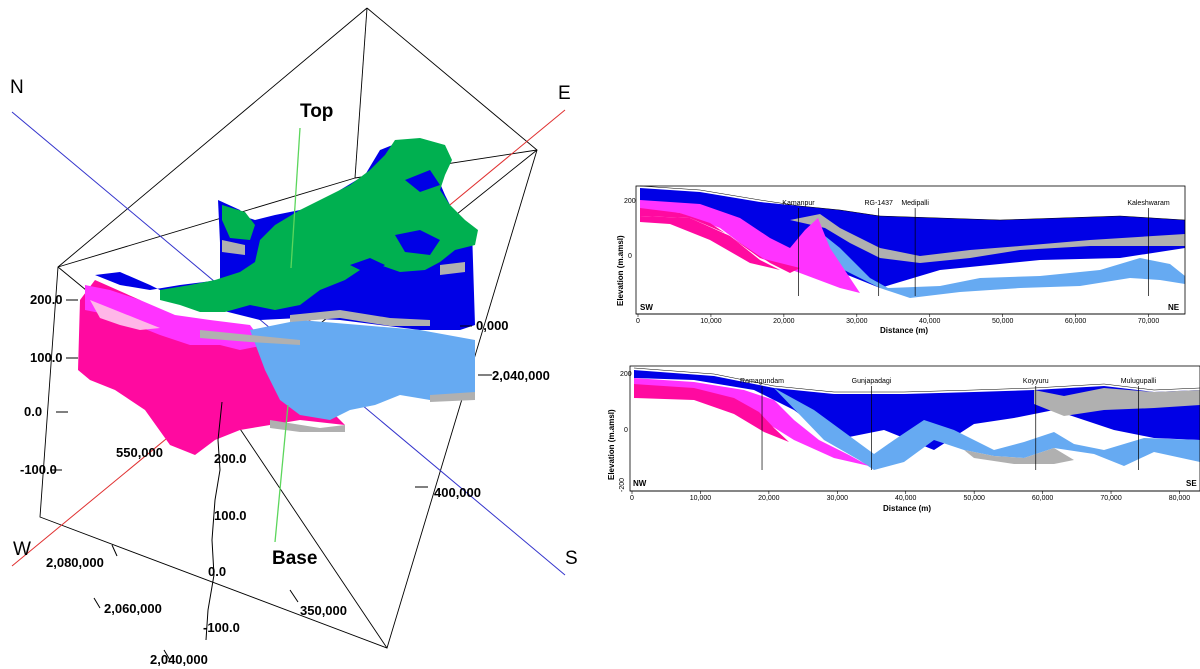 This screenshot has width=1200, height=669. What do you see at coordinates (626, 374) in the screenshot?
I see `section-2-y-tick: 200` at bounding box center [626, 374].